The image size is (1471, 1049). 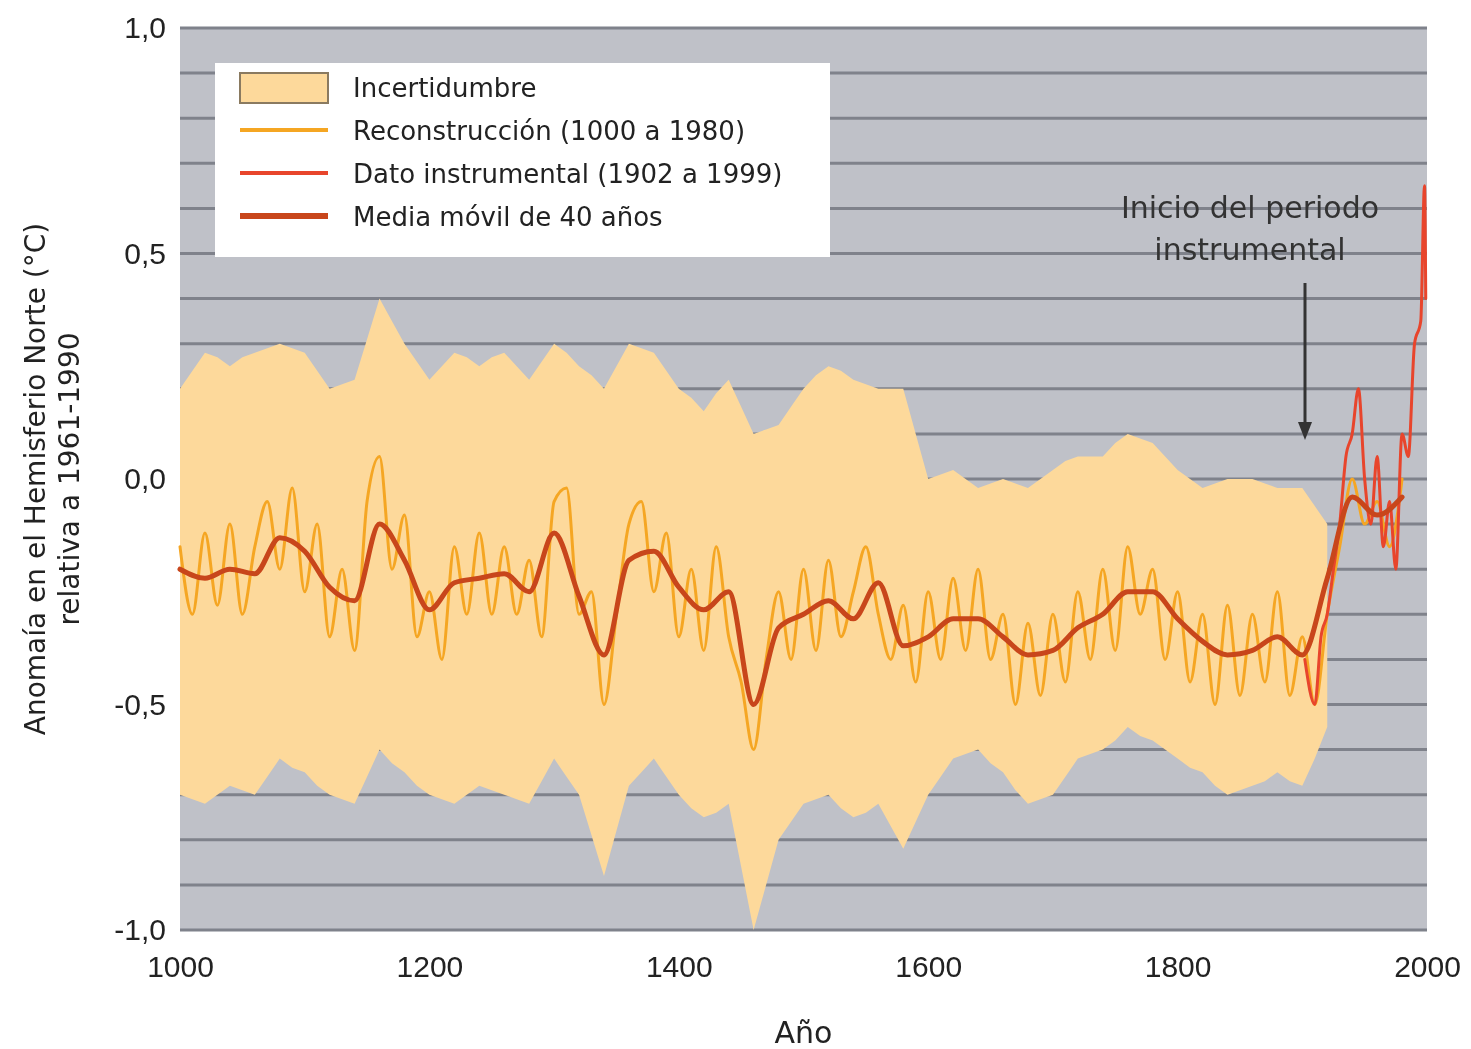 I want to click on y-tick-label: 1,0, so click(x=145, y=28).